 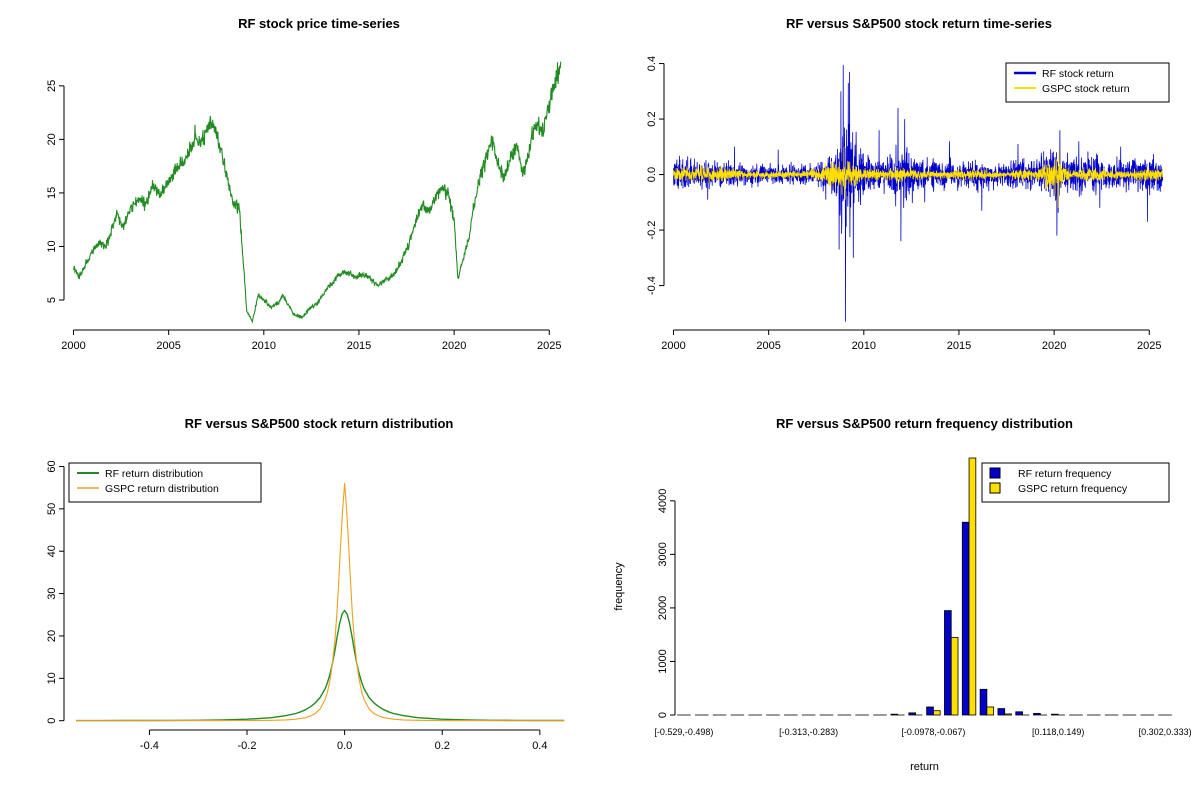 What do you see at coordinates (52, 193) in the screenshot?
I see `y-tick-label: 15` at bounding box center [52, 193].